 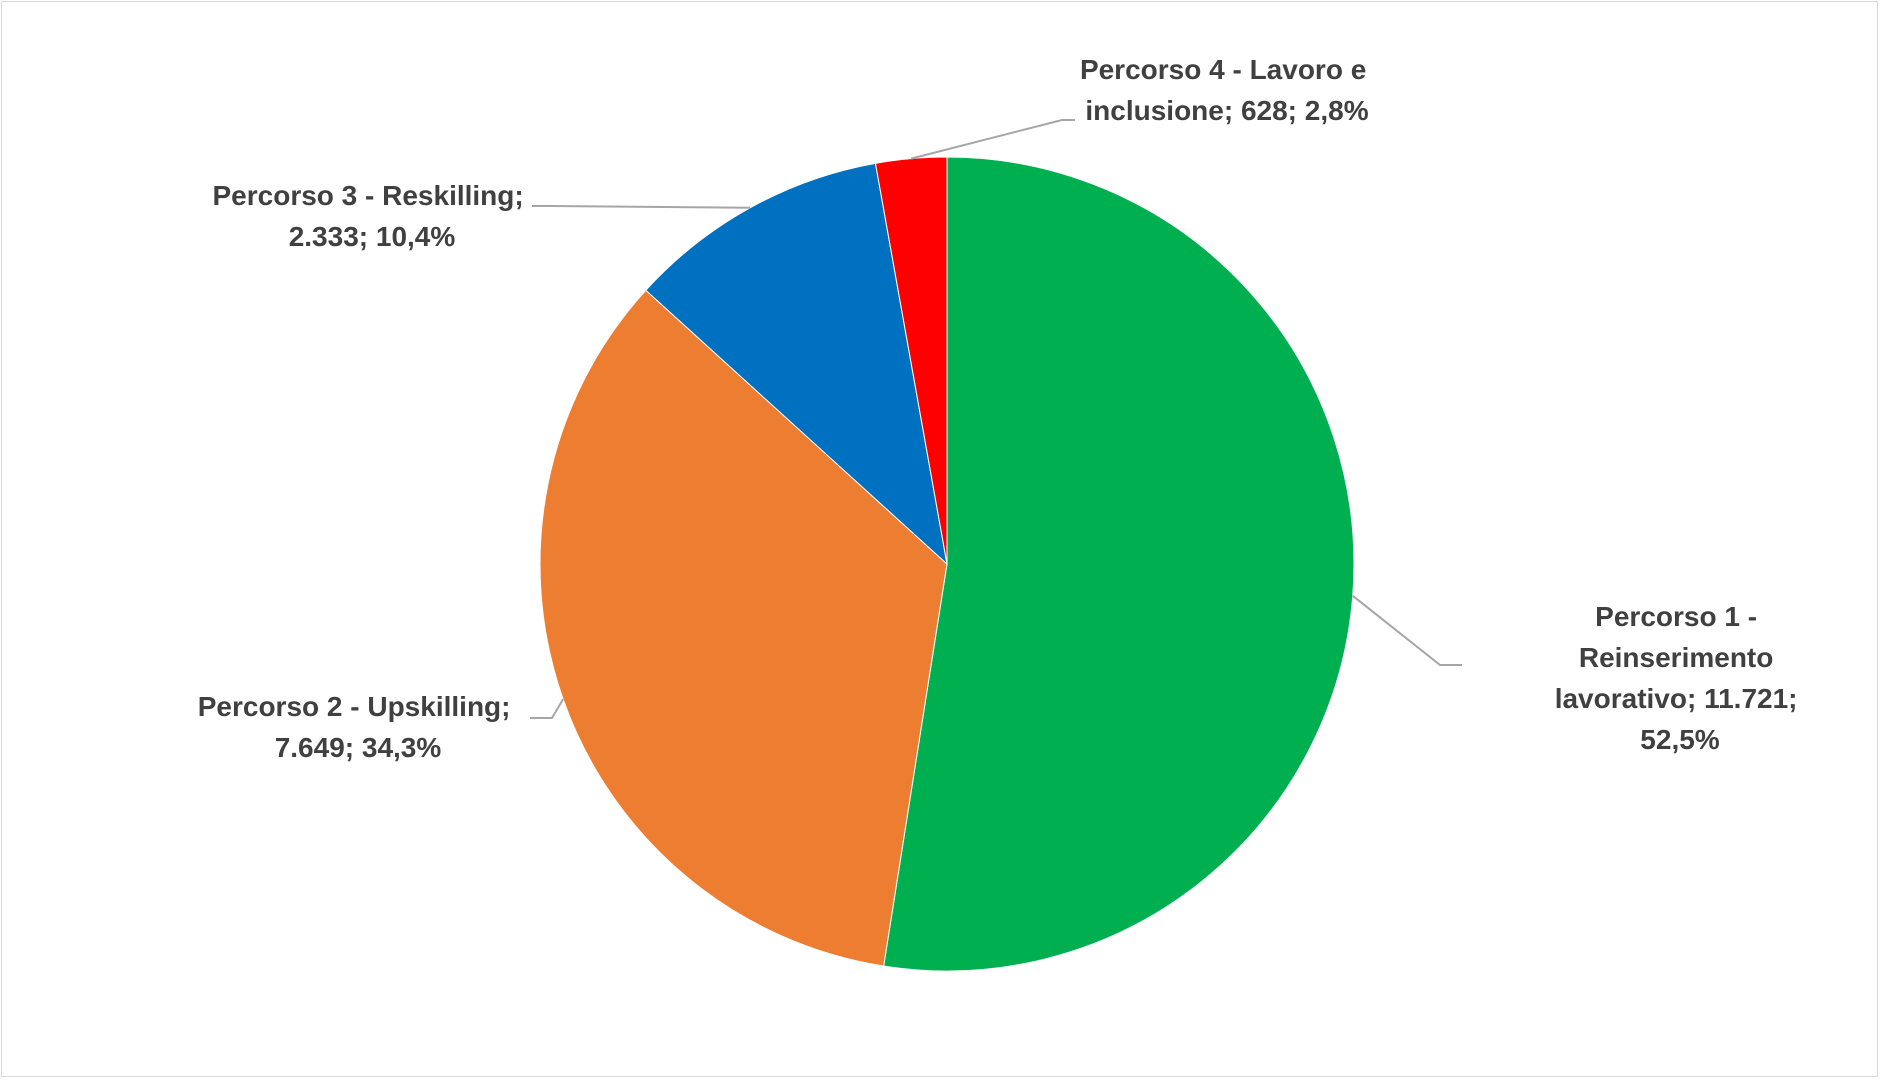 I want to click on label-line: Percorso 4 - Lavoro e, so click(x=1223, y=69).